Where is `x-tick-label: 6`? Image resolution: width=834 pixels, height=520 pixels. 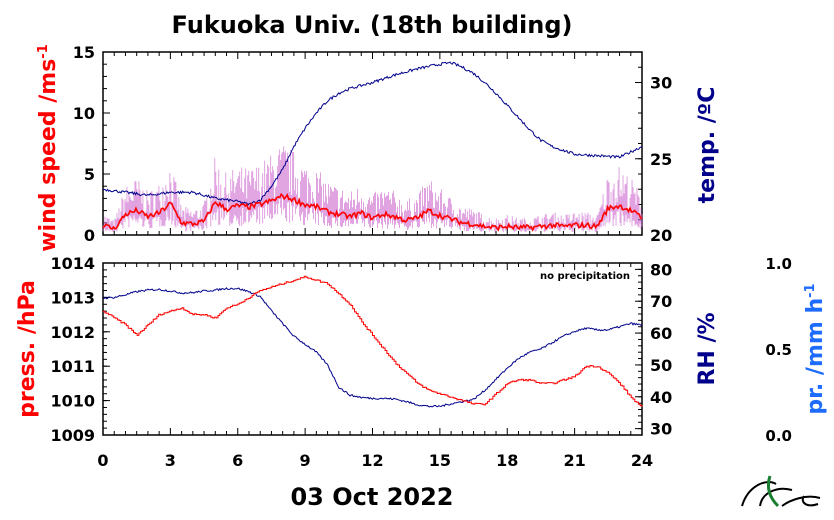
x-tick-label: 6 is located at coordinates (237, 460).